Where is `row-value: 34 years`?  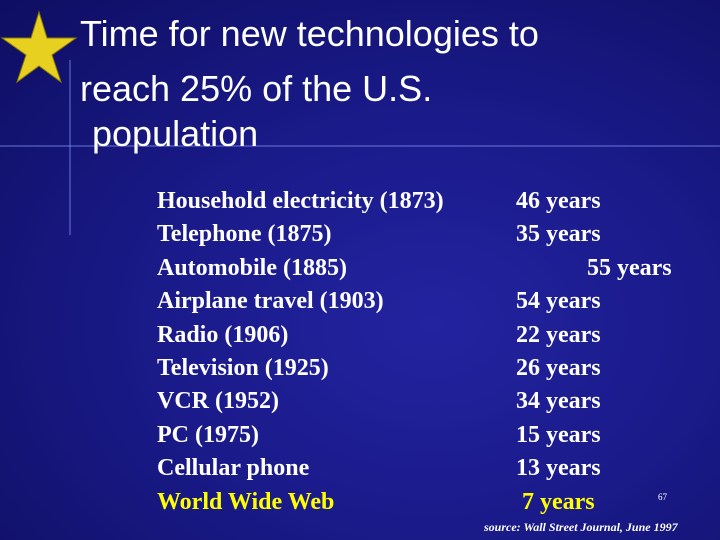 row-value: 34 years is located at coordinates (558, 401).